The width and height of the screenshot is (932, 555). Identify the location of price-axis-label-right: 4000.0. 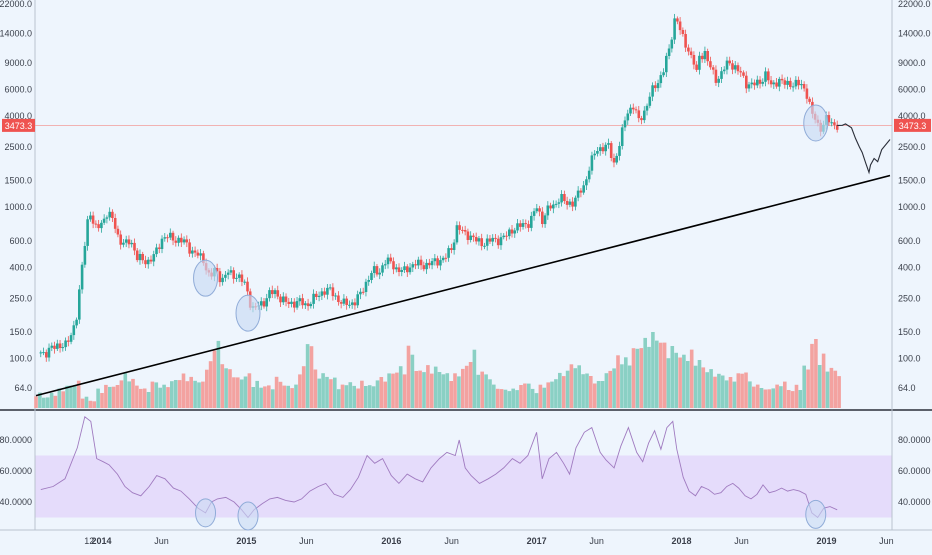
(912, 116).